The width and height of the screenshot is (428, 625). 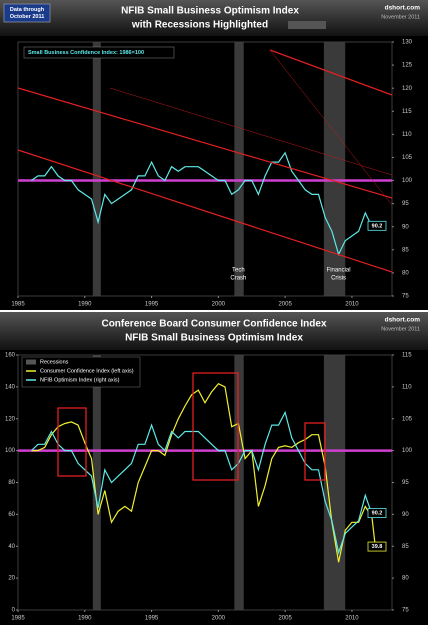 I want to click on y-tick-label: 140, so click(x=10, y=387).